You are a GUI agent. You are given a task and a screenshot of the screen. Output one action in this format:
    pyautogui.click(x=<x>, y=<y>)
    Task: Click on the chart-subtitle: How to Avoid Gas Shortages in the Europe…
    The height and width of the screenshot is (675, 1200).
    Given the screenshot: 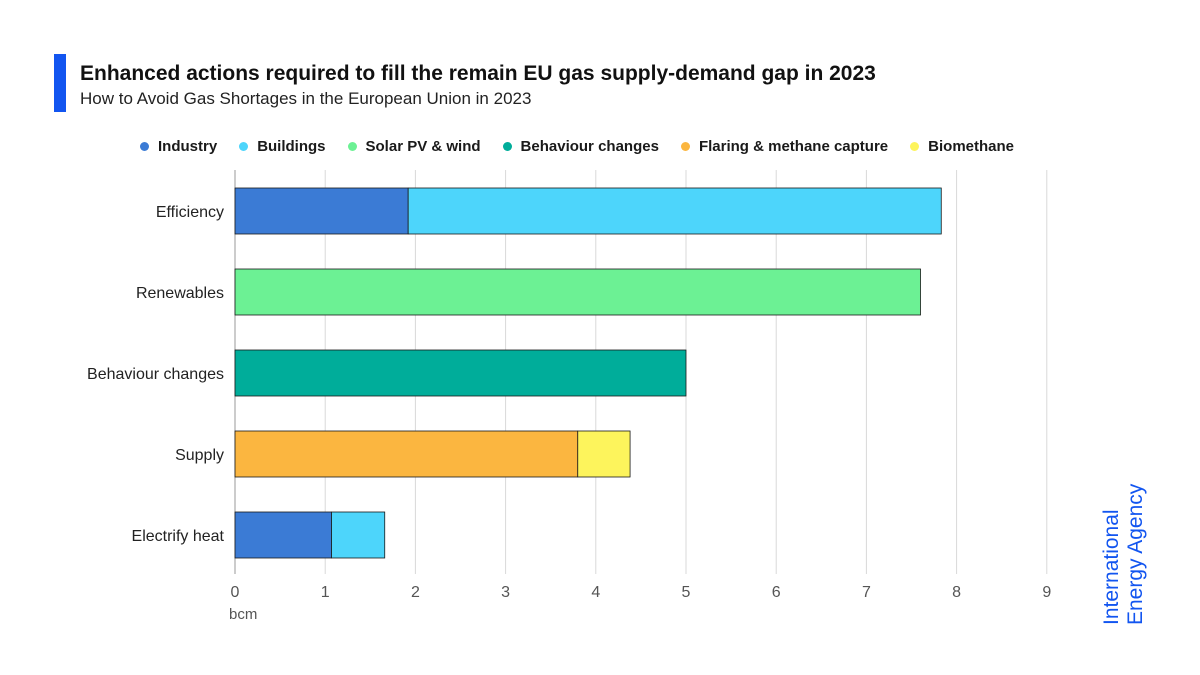 What is the action you would take?
    pyautogui.click(x=306, y=98)
    